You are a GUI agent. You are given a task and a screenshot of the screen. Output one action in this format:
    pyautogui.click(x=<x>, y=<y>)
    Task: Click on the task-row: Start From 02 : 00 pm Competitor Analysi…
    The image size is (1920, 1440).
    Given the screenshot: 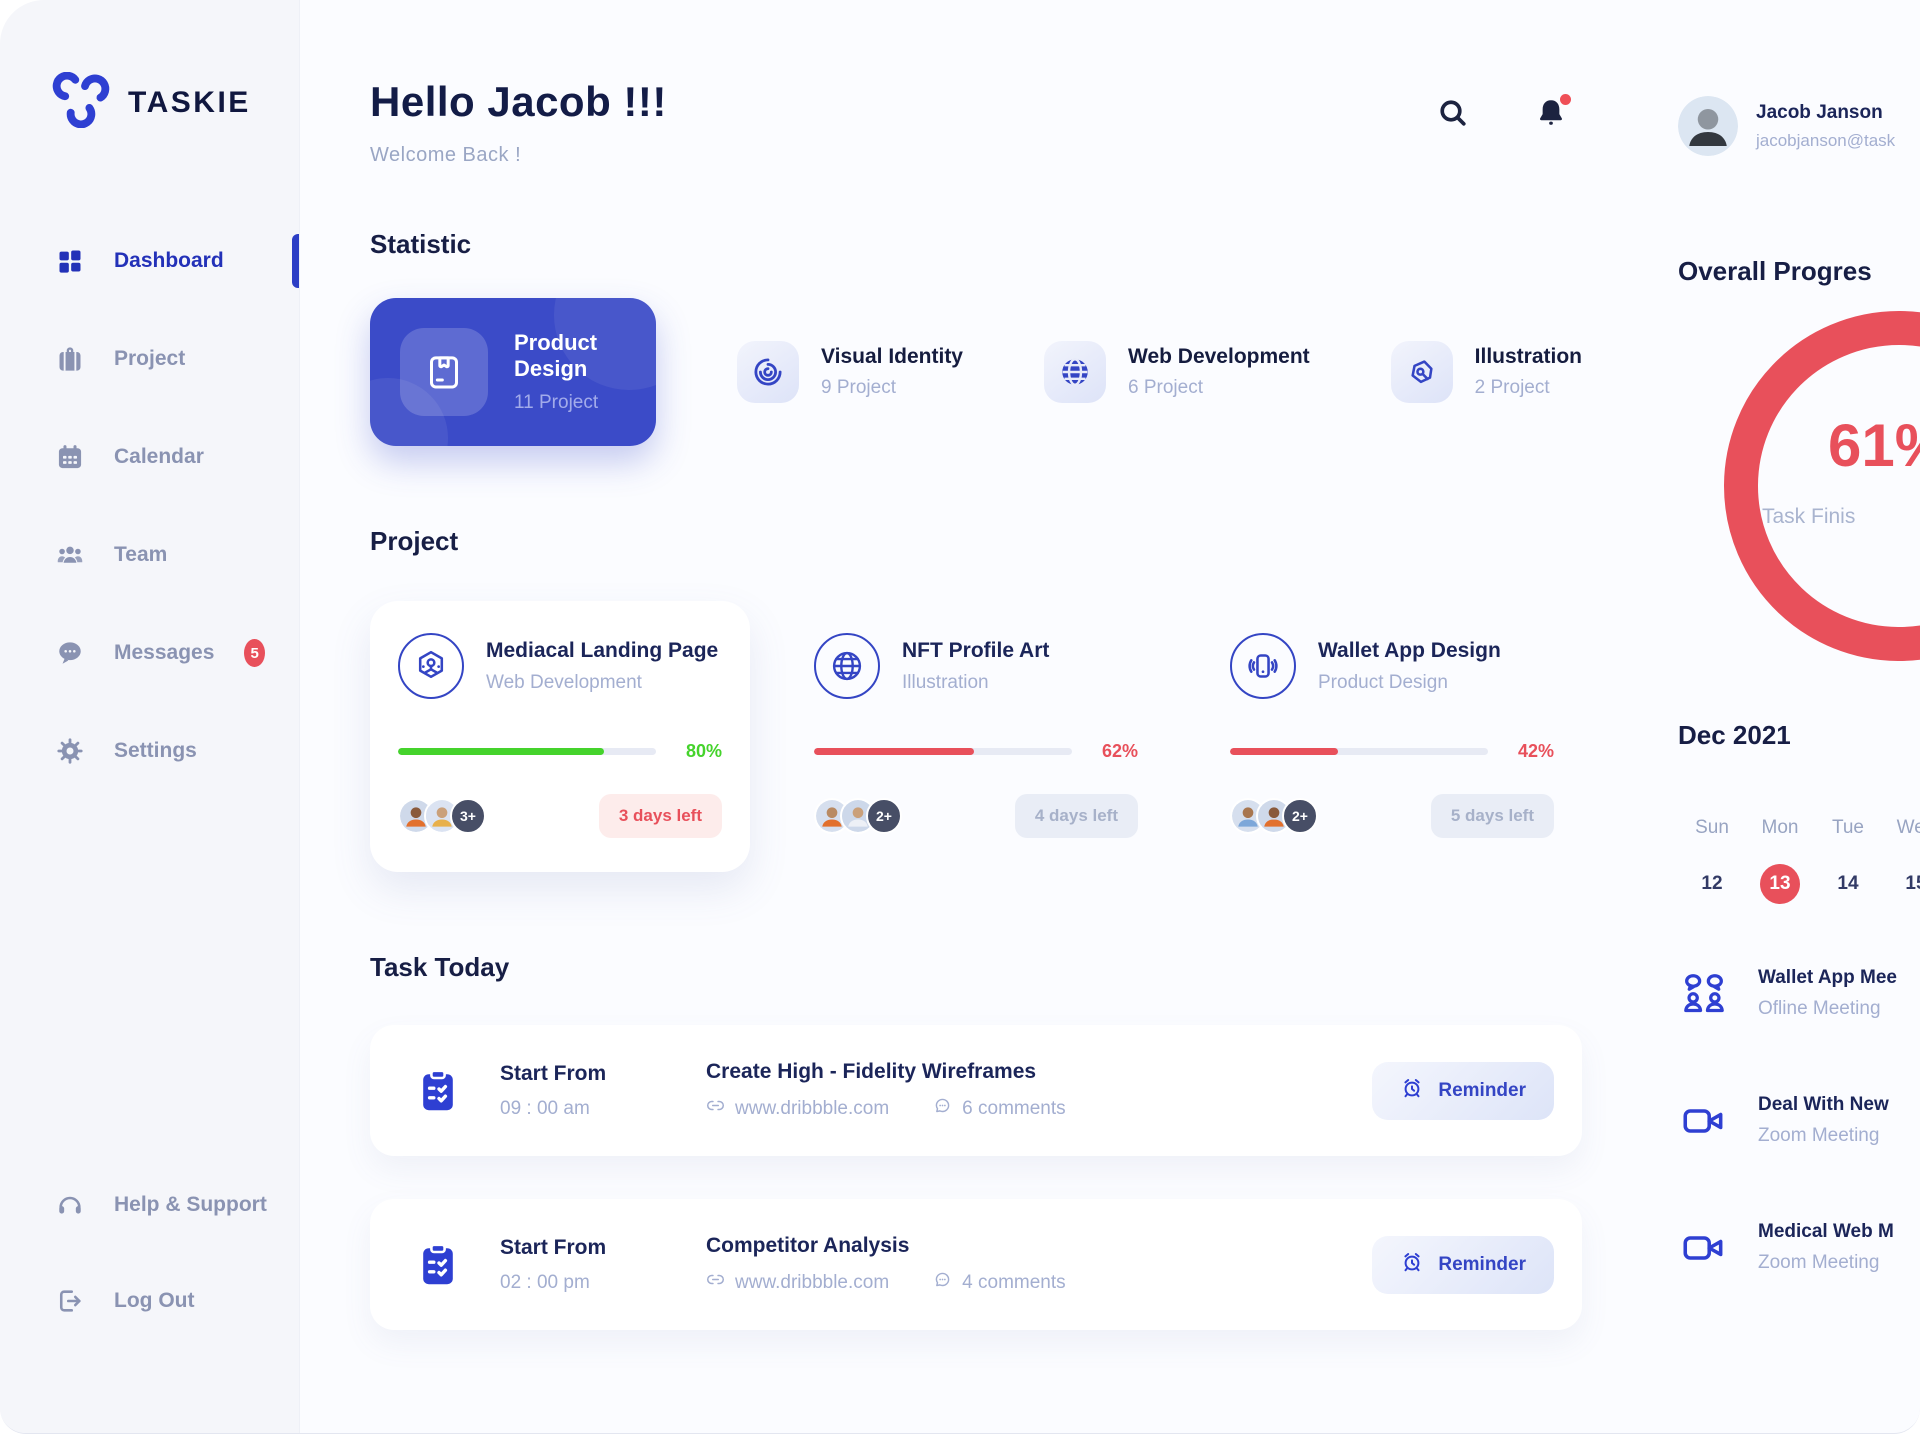 What is the action you would take?
    pyautogui.click(x=976, y=1264)
    